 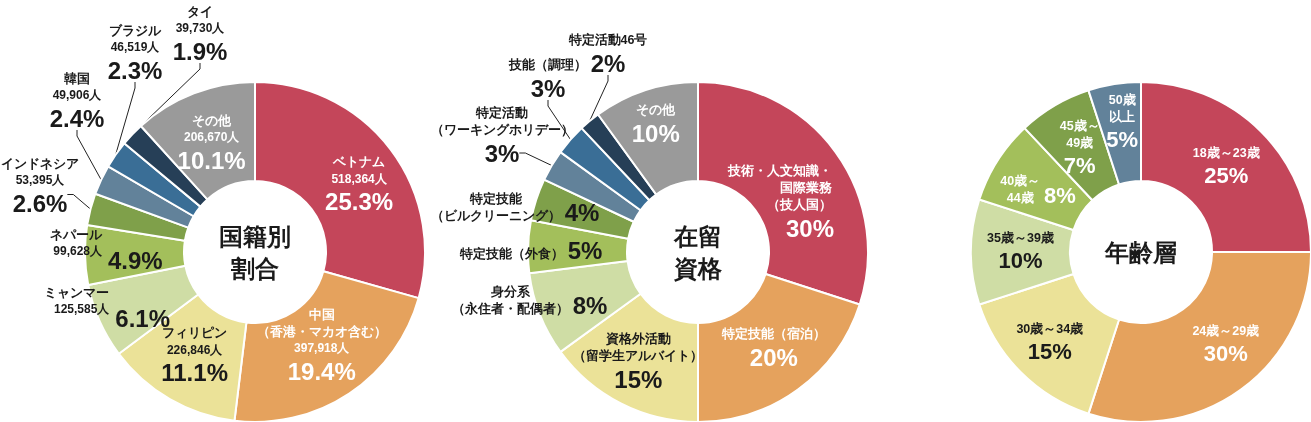 What do you see at coordinates (1079, 165) in the screenshot?
I see `data-label: 7%` at bounding box center [1079, 165].